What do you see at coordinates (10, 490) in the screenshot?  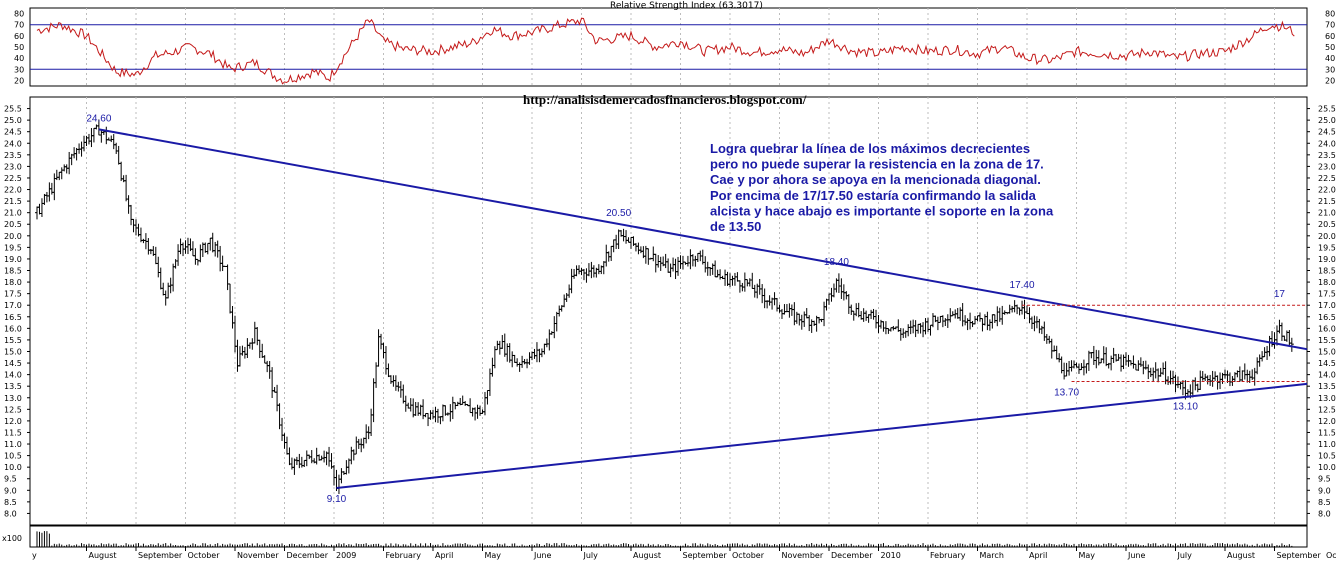 I see `y-tick-left: 9.0` at bounding box center [10, 490].